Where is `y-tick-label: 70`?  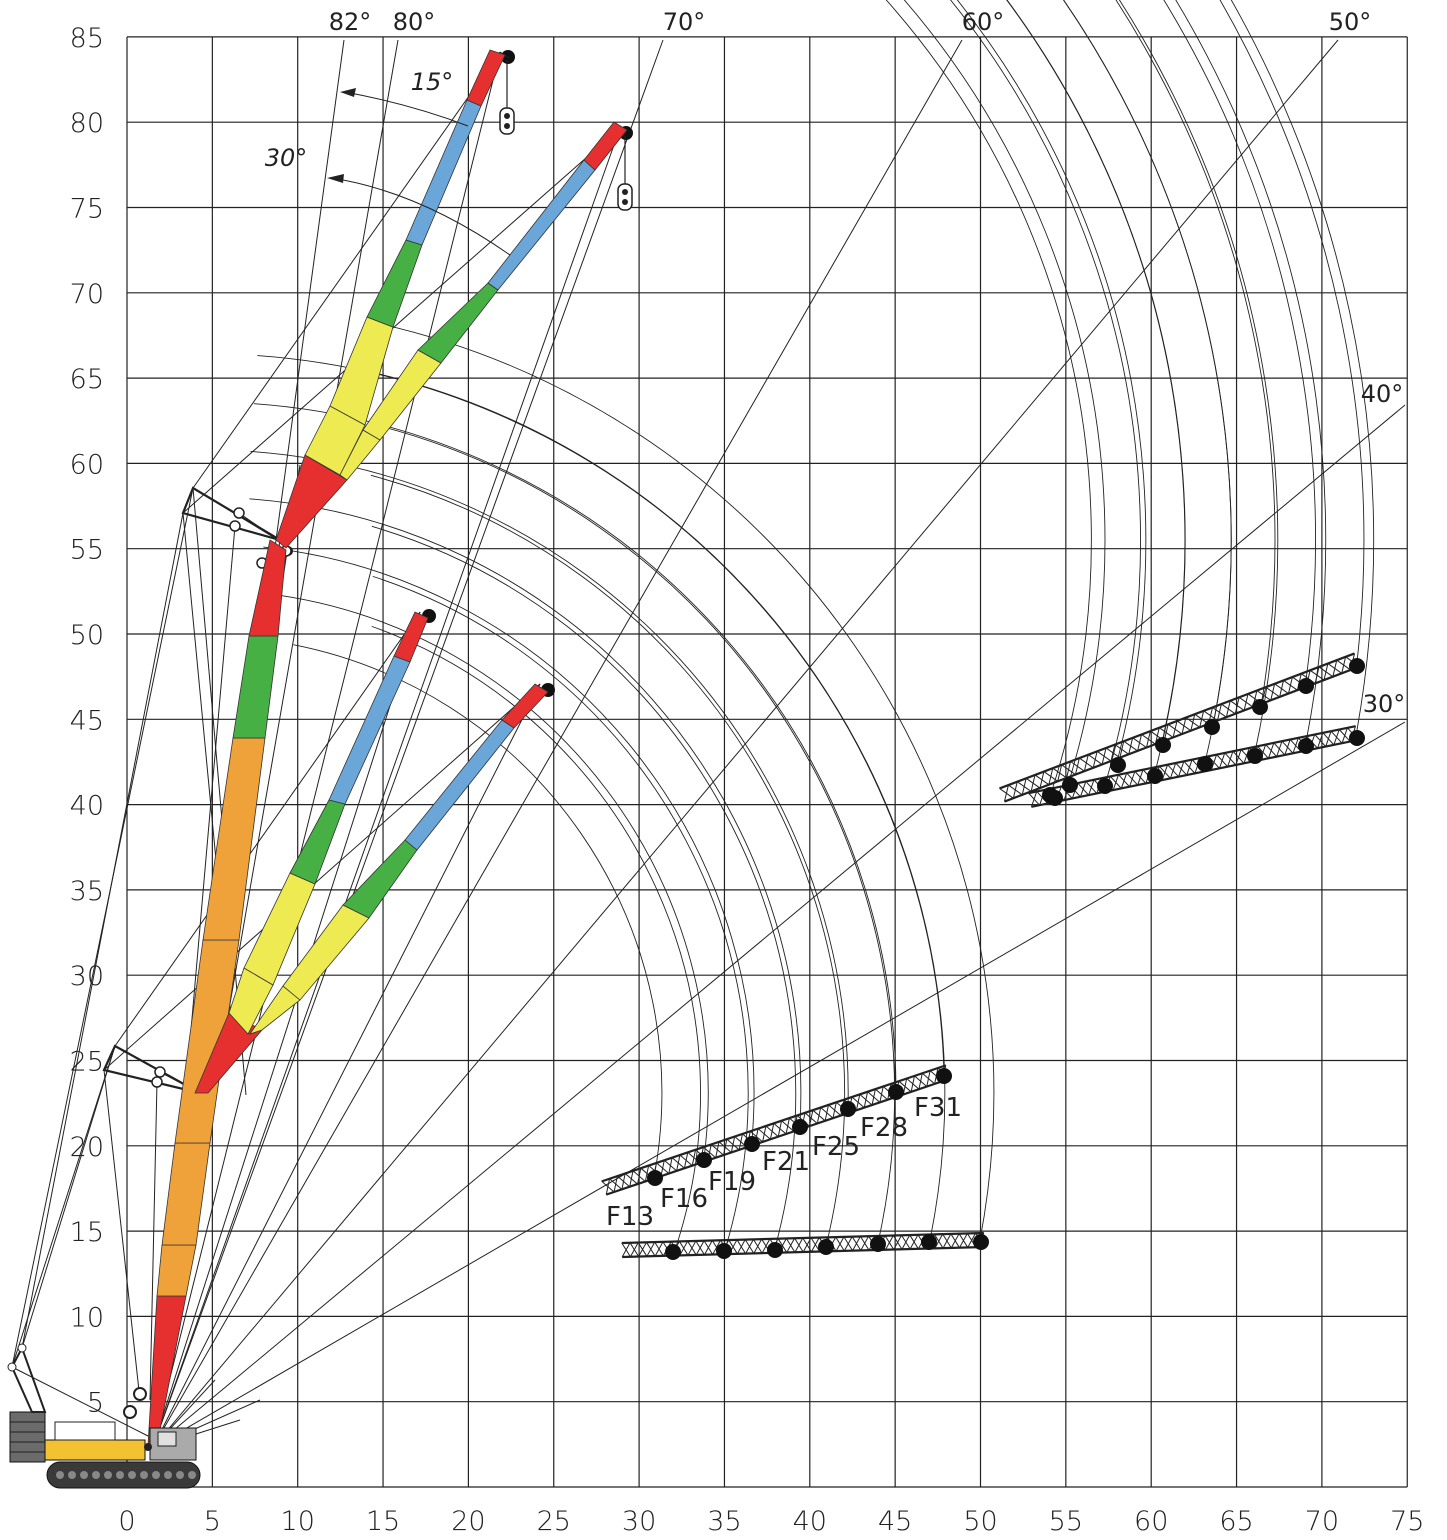
y-tick-label: 70 is located at coordinates (87, 294).